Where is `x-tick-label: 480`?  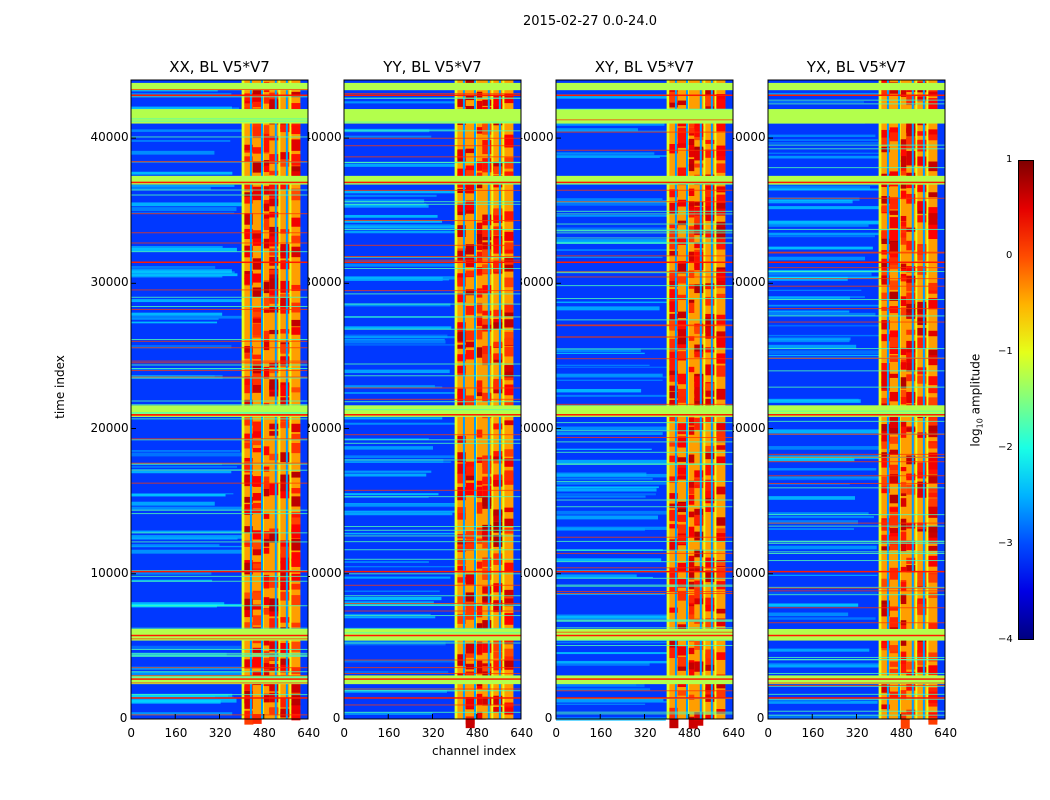
x-tick-label: 480 is located at coordinates (901, 733).